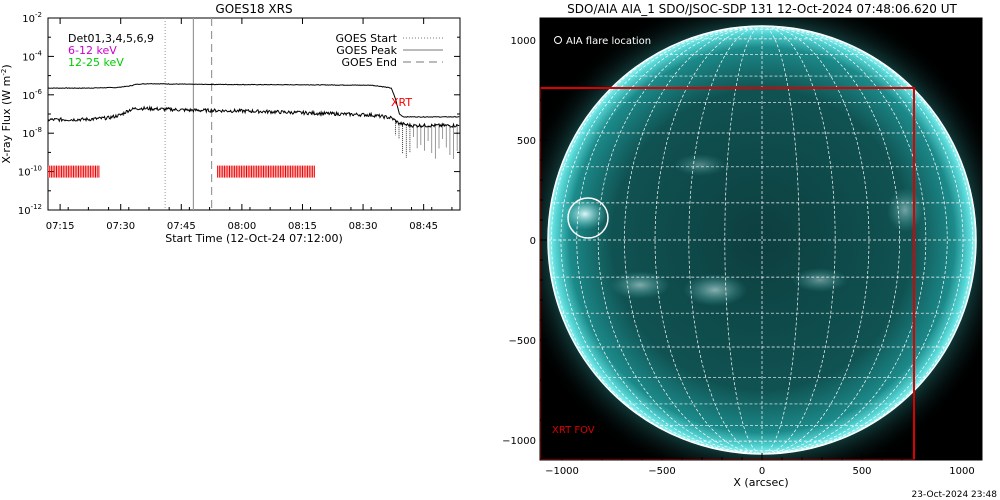  What do you see at coordinates (519, 441) in the screenshot?
I see `aia-y-tick-label: −1000` at bounding box center [519, 441].